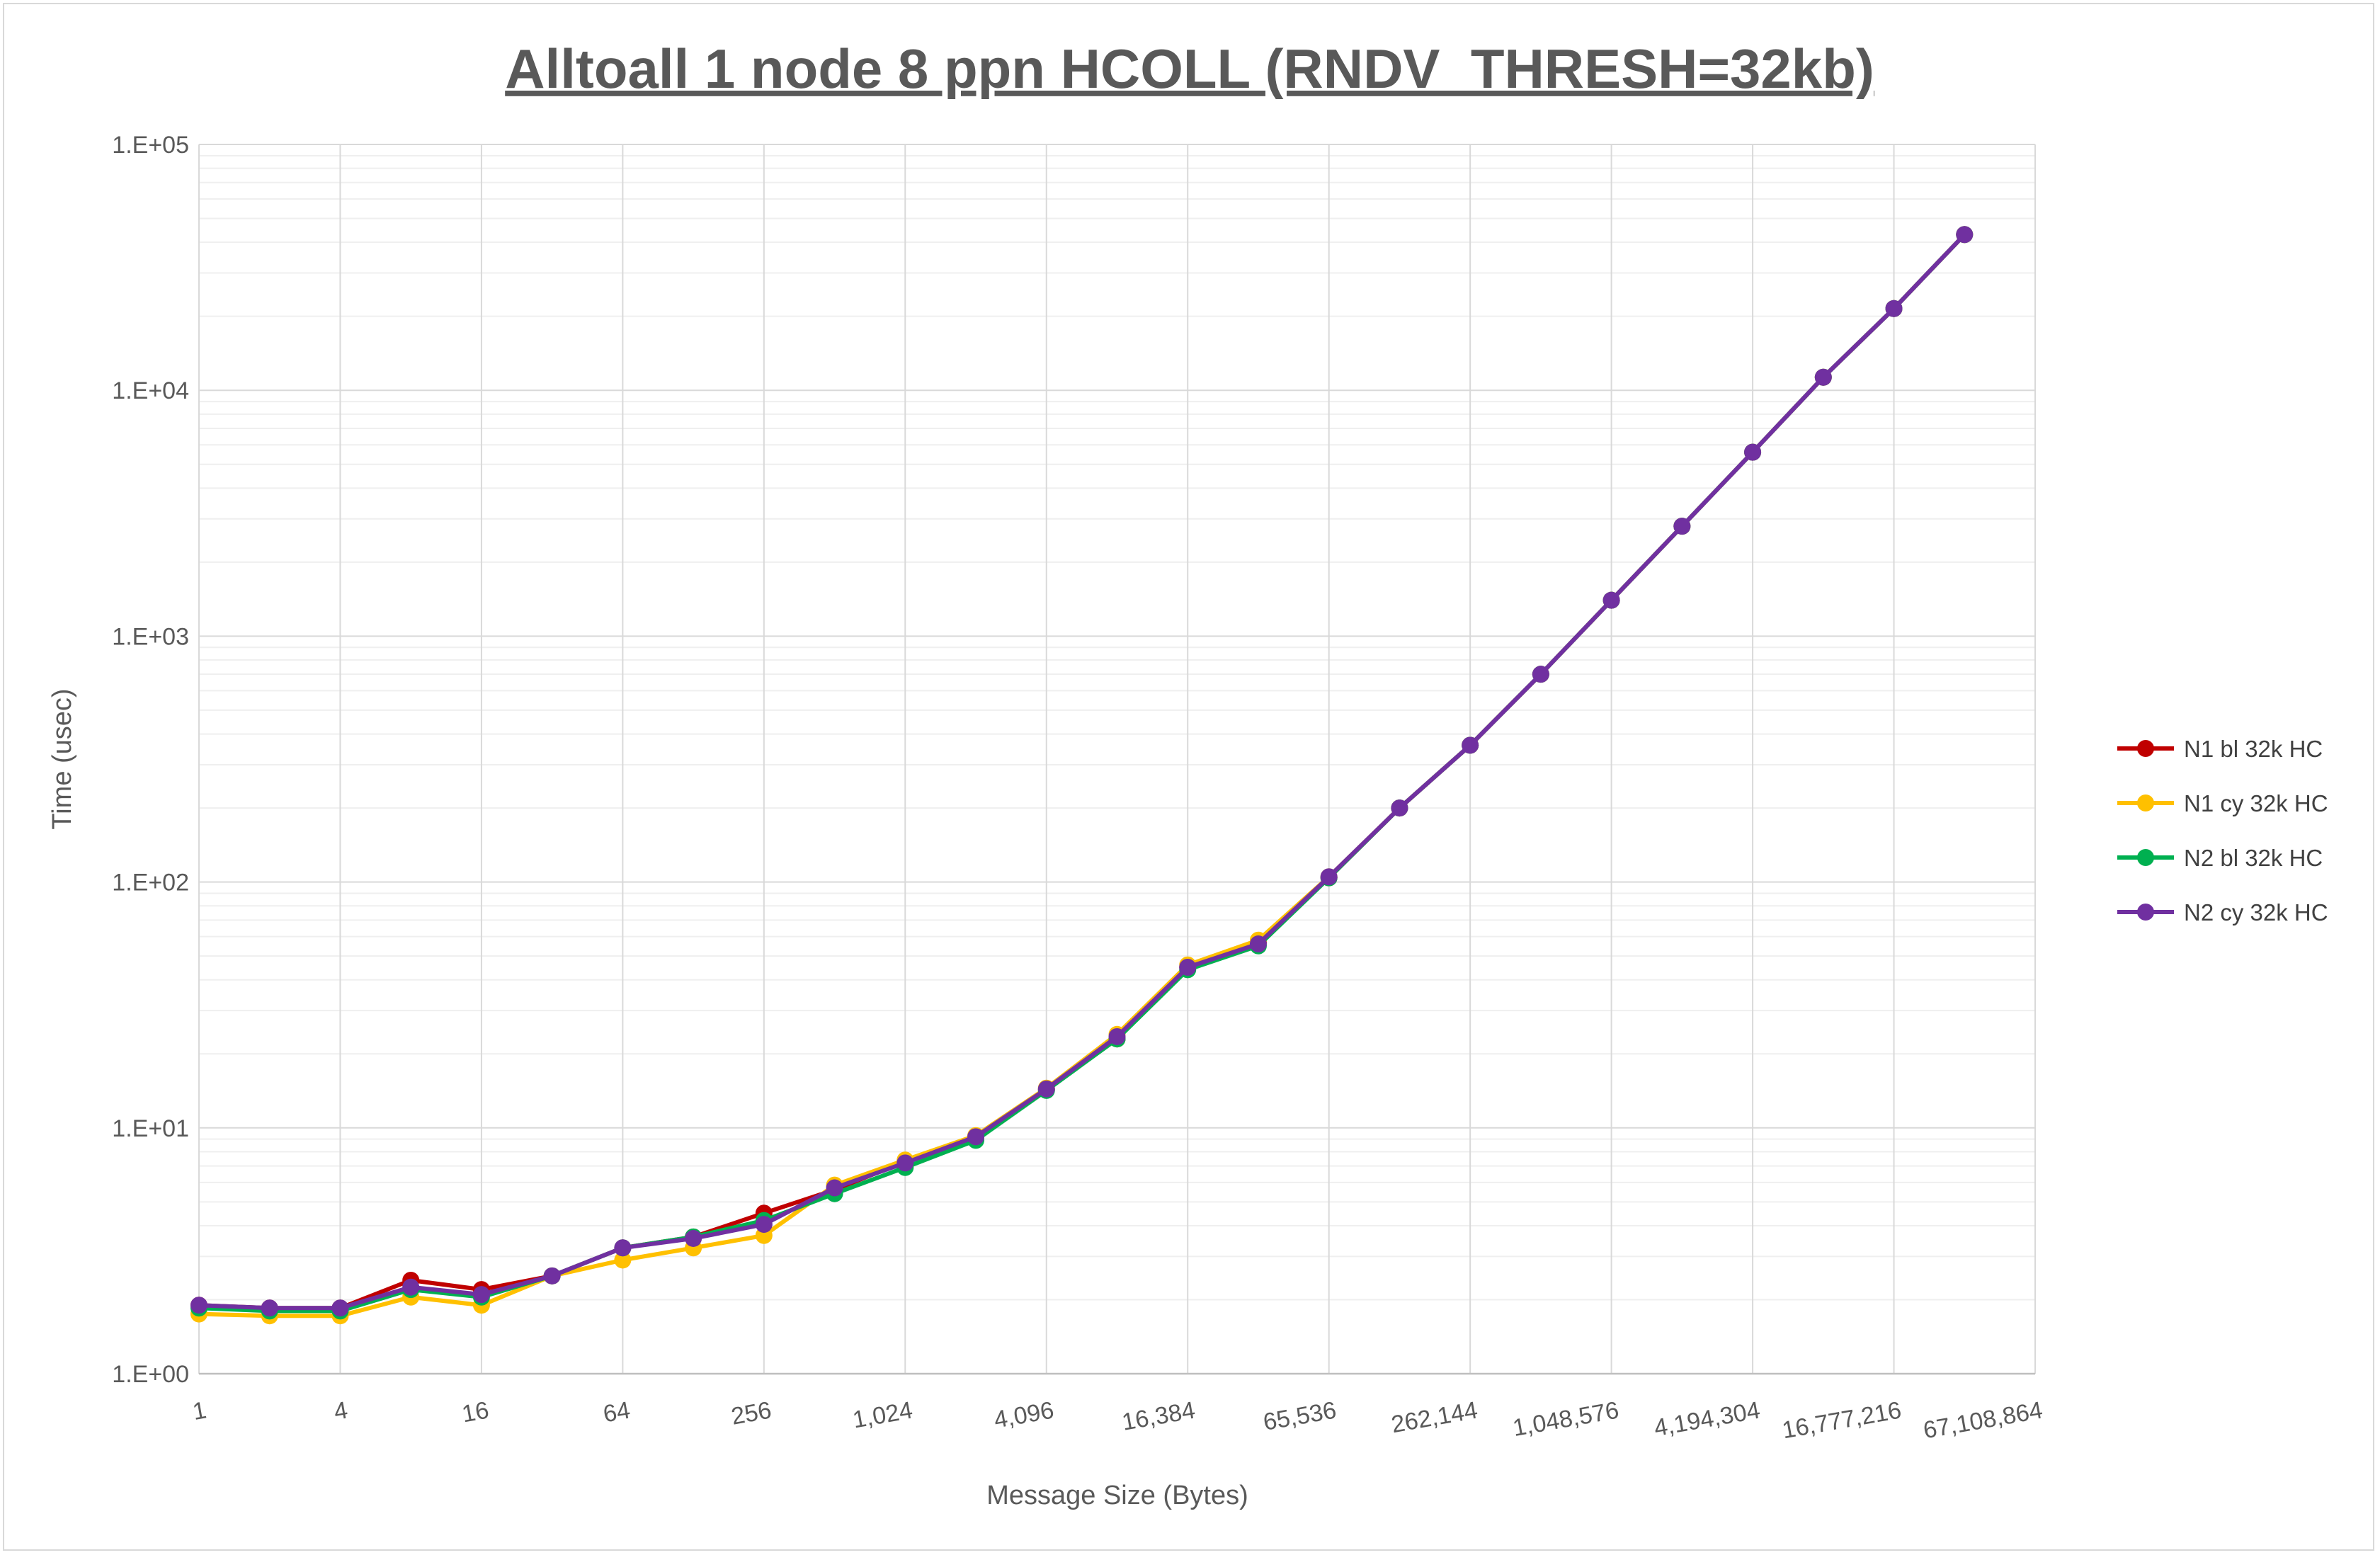  I want to click on legend-label: N2 bl 32k HC, so click(2253, 858).